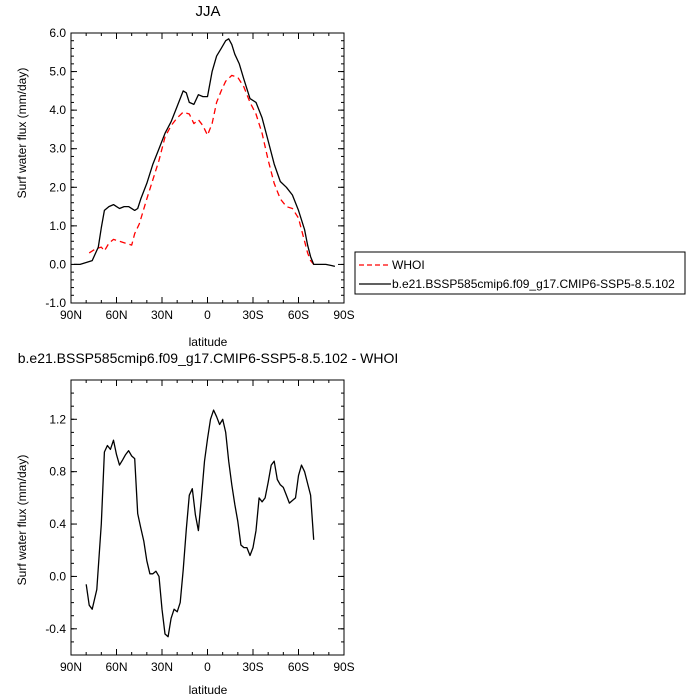 The width and height of the screenshot is (700, 700). Describe the element at coordinates (252, 315) in the screenshot. I see `top-x-tick-label: 30S` at that location.